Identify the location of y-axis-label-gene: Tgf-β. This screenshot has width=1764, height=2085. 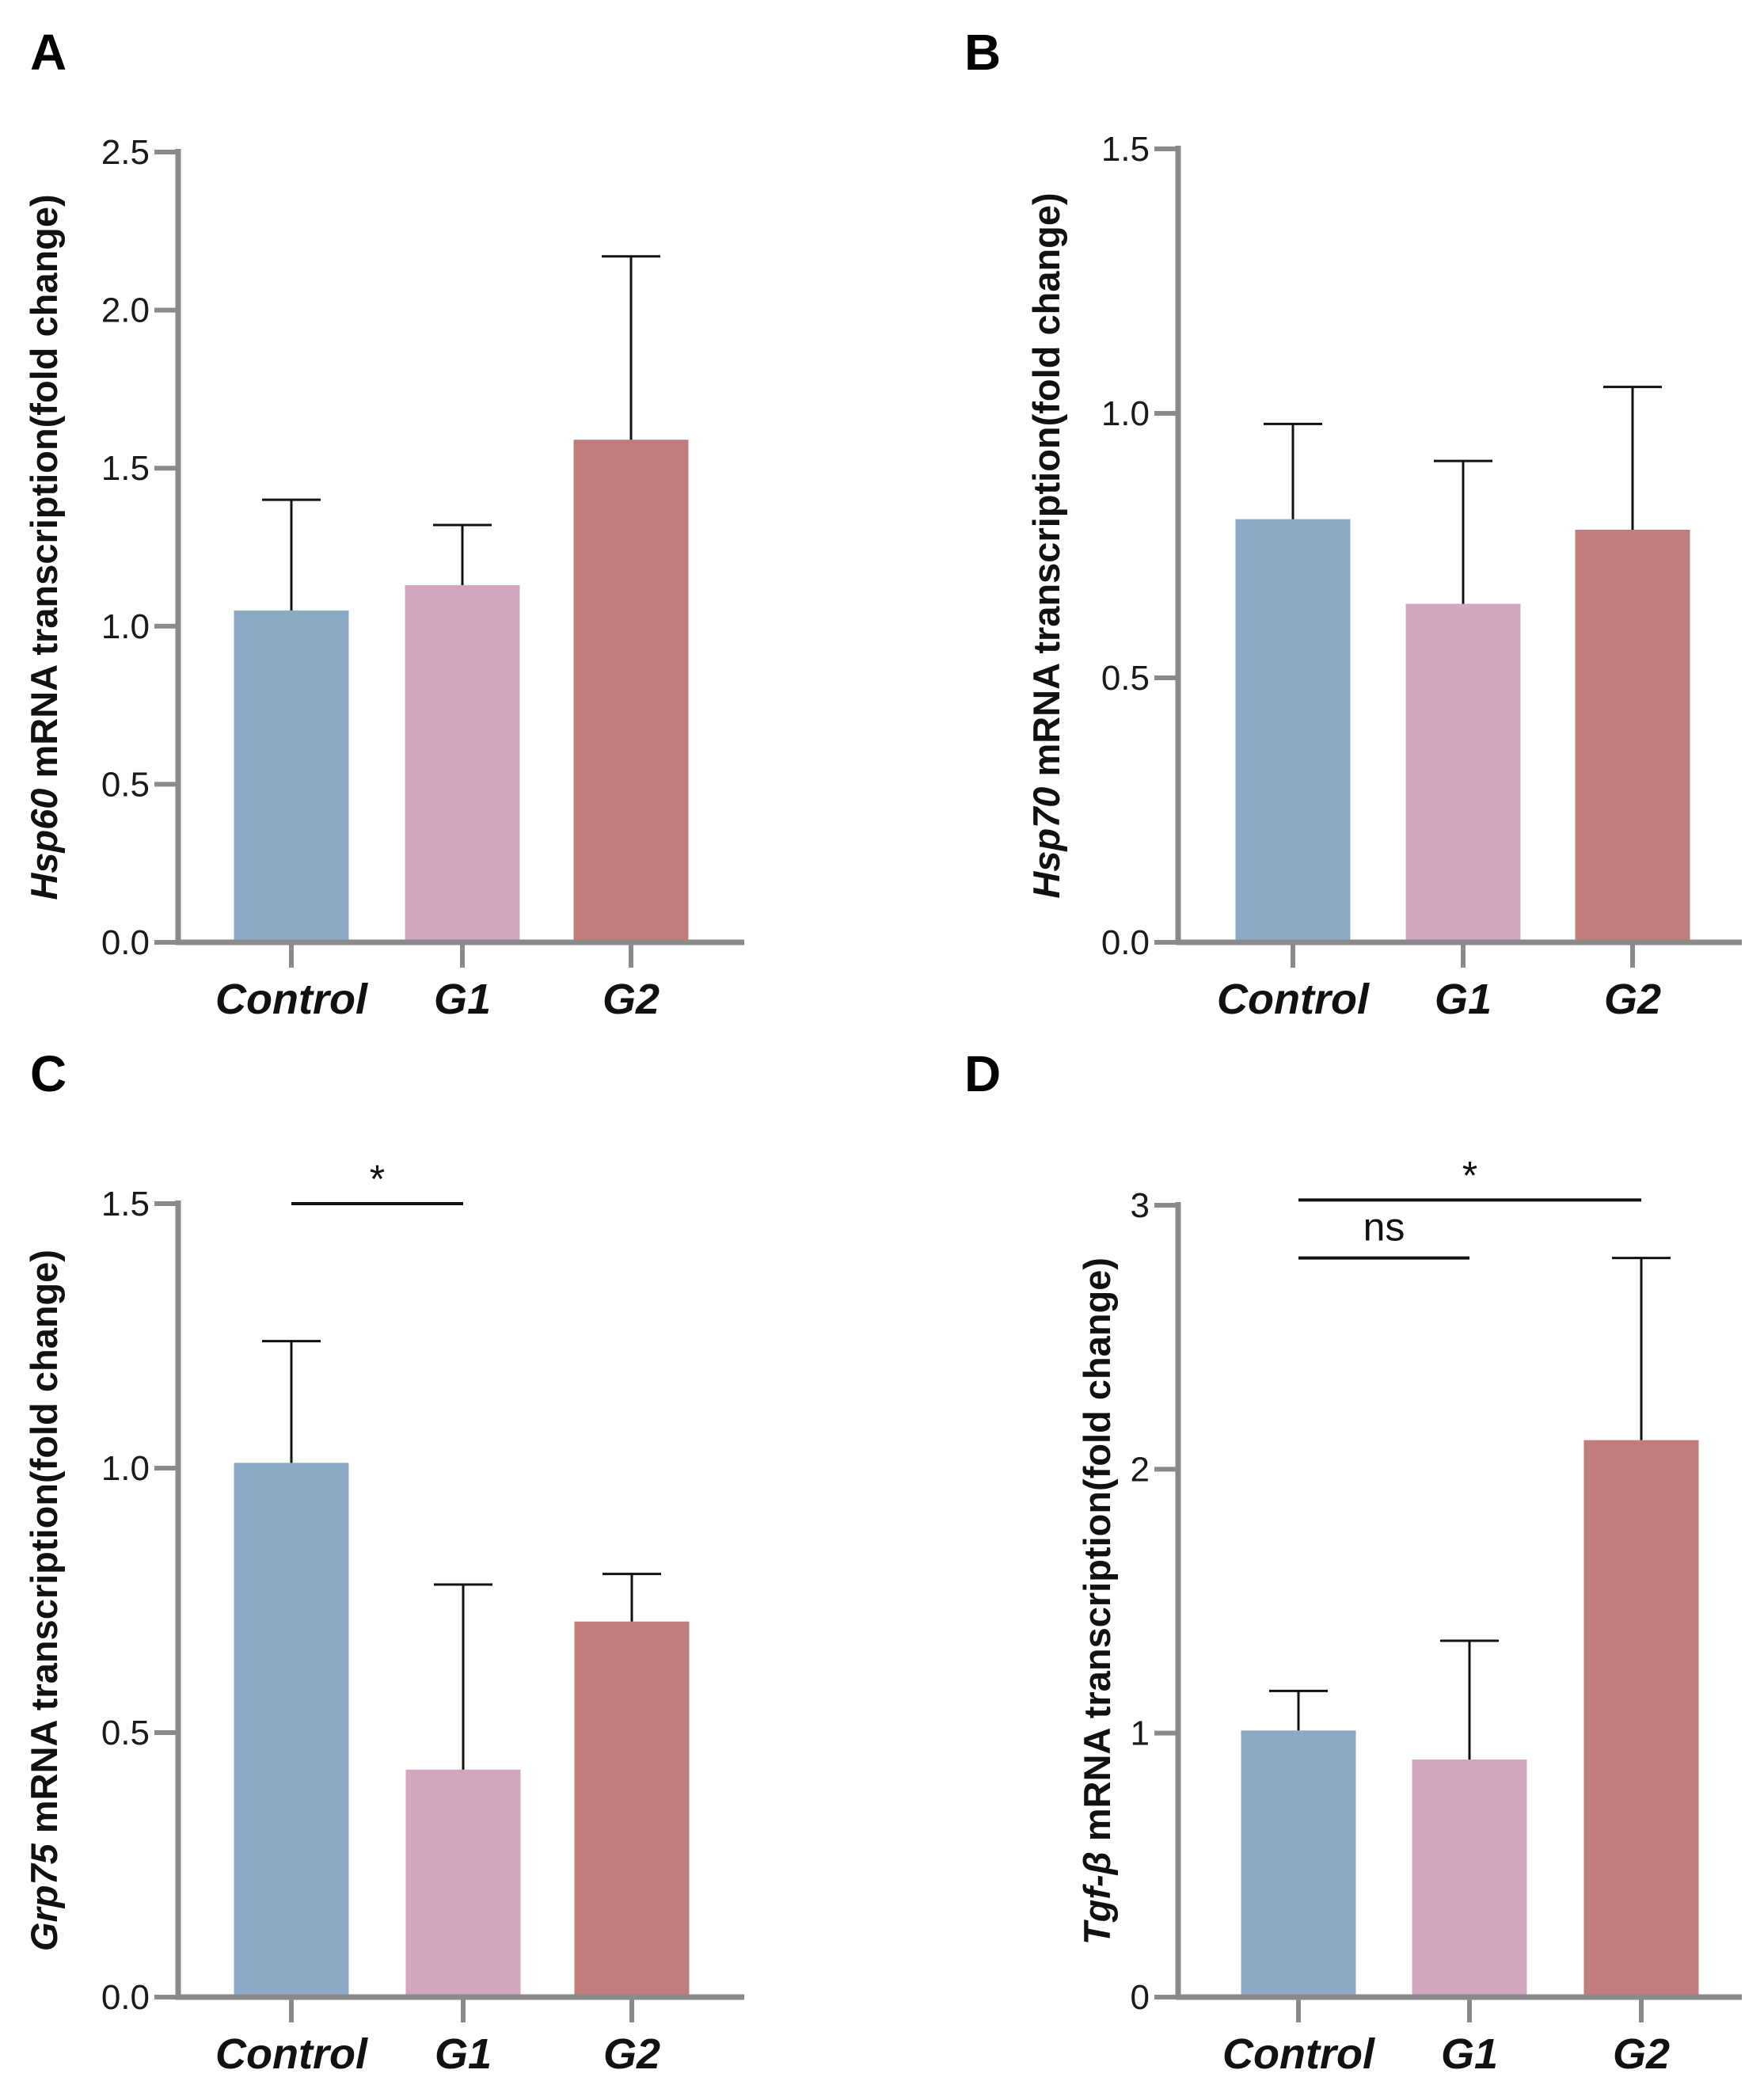
(1097, 1898).